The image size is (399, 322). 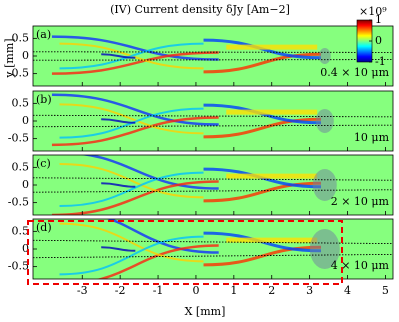 I want to click on x-tick-label: 1, so click(x=233, y=290).